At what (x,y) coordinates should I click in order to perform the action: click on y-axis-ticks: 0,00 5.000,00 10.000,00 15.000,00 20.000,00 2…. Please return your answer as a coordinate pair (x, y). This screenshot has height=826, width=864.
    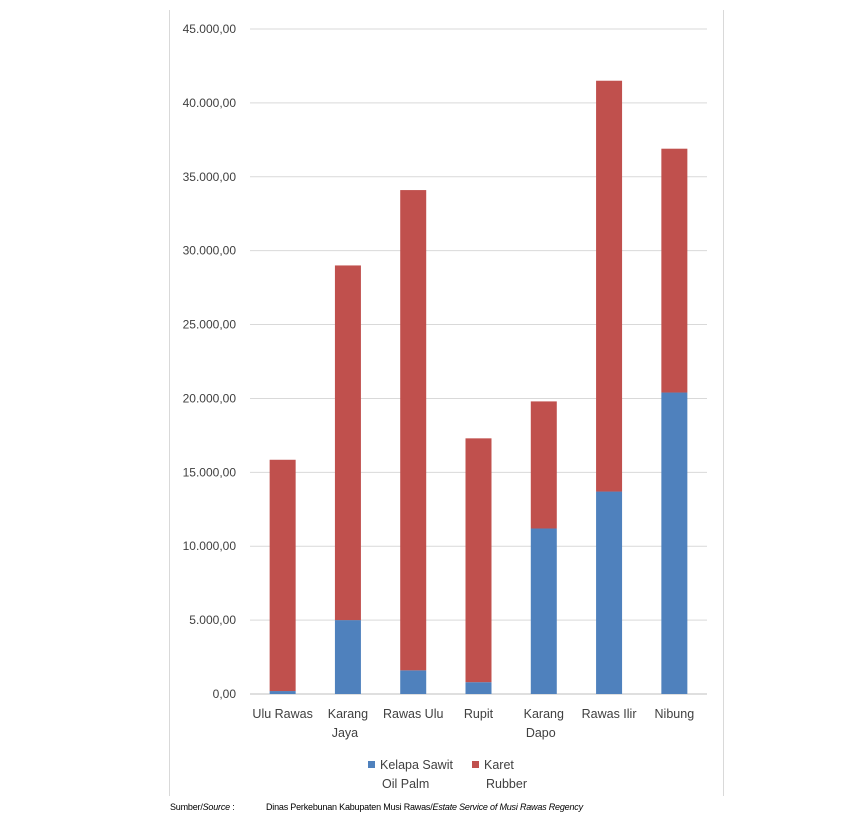
    Looking at the image, I should click on (210, 361).